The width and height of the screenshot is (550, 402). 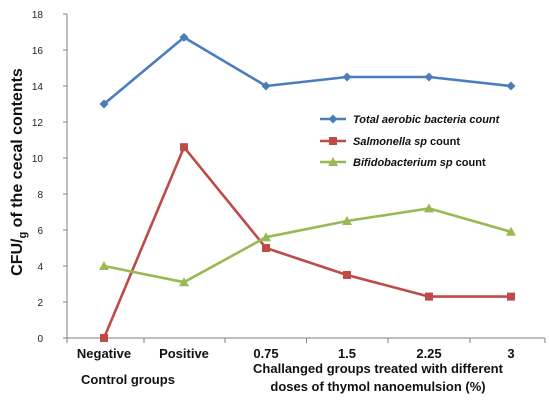 I want to click on x-tick-label: Positive, so click(x=184, y=353).